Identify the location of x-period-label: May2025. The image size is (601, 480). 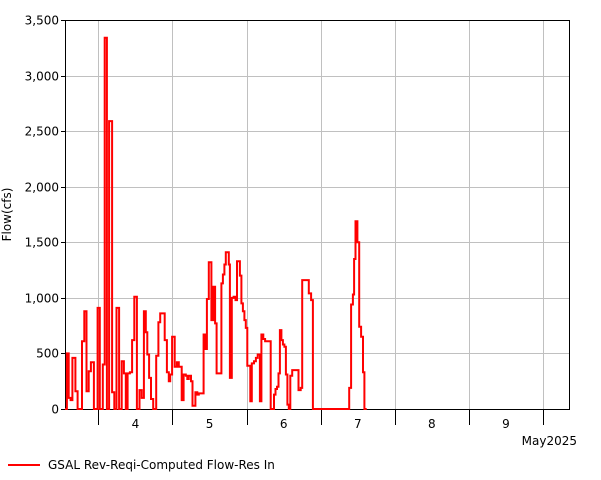
(549, 441).